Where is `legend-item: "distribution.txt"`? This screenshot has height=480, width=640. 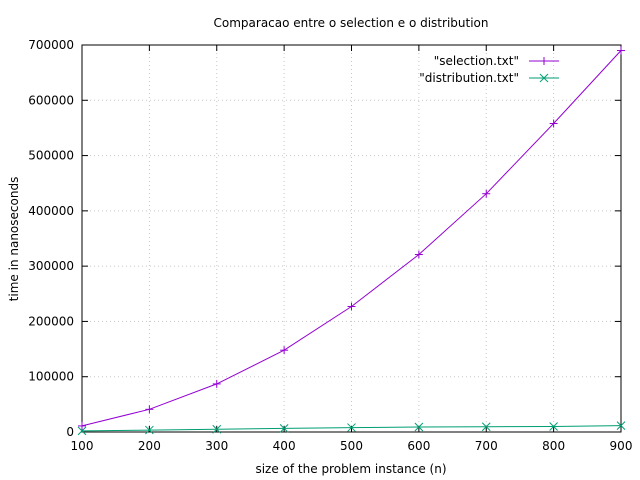
legend-item: "distribution.txt" is located at coordinates (489, 78).